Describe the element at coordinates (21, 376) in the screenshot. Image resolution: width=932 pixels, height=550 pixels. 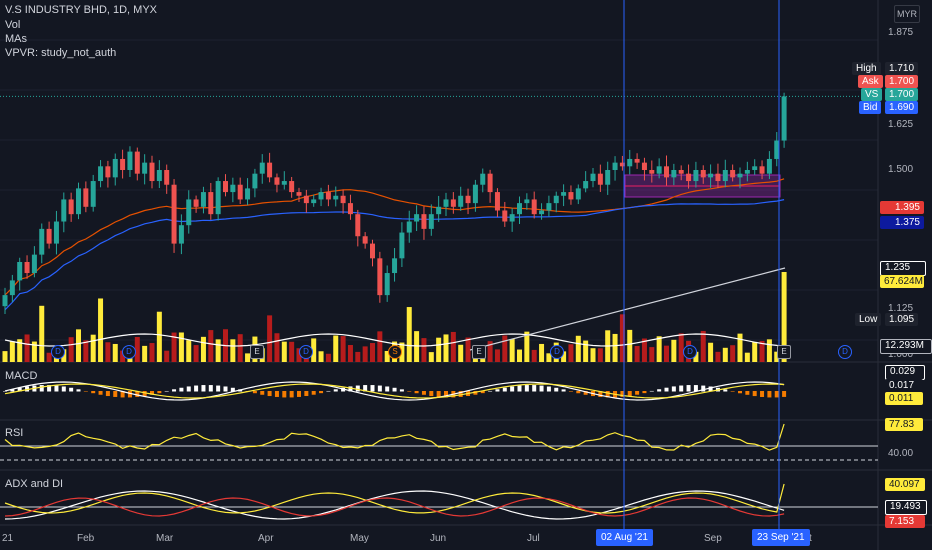
I see `macd-title: MACD` at that location.